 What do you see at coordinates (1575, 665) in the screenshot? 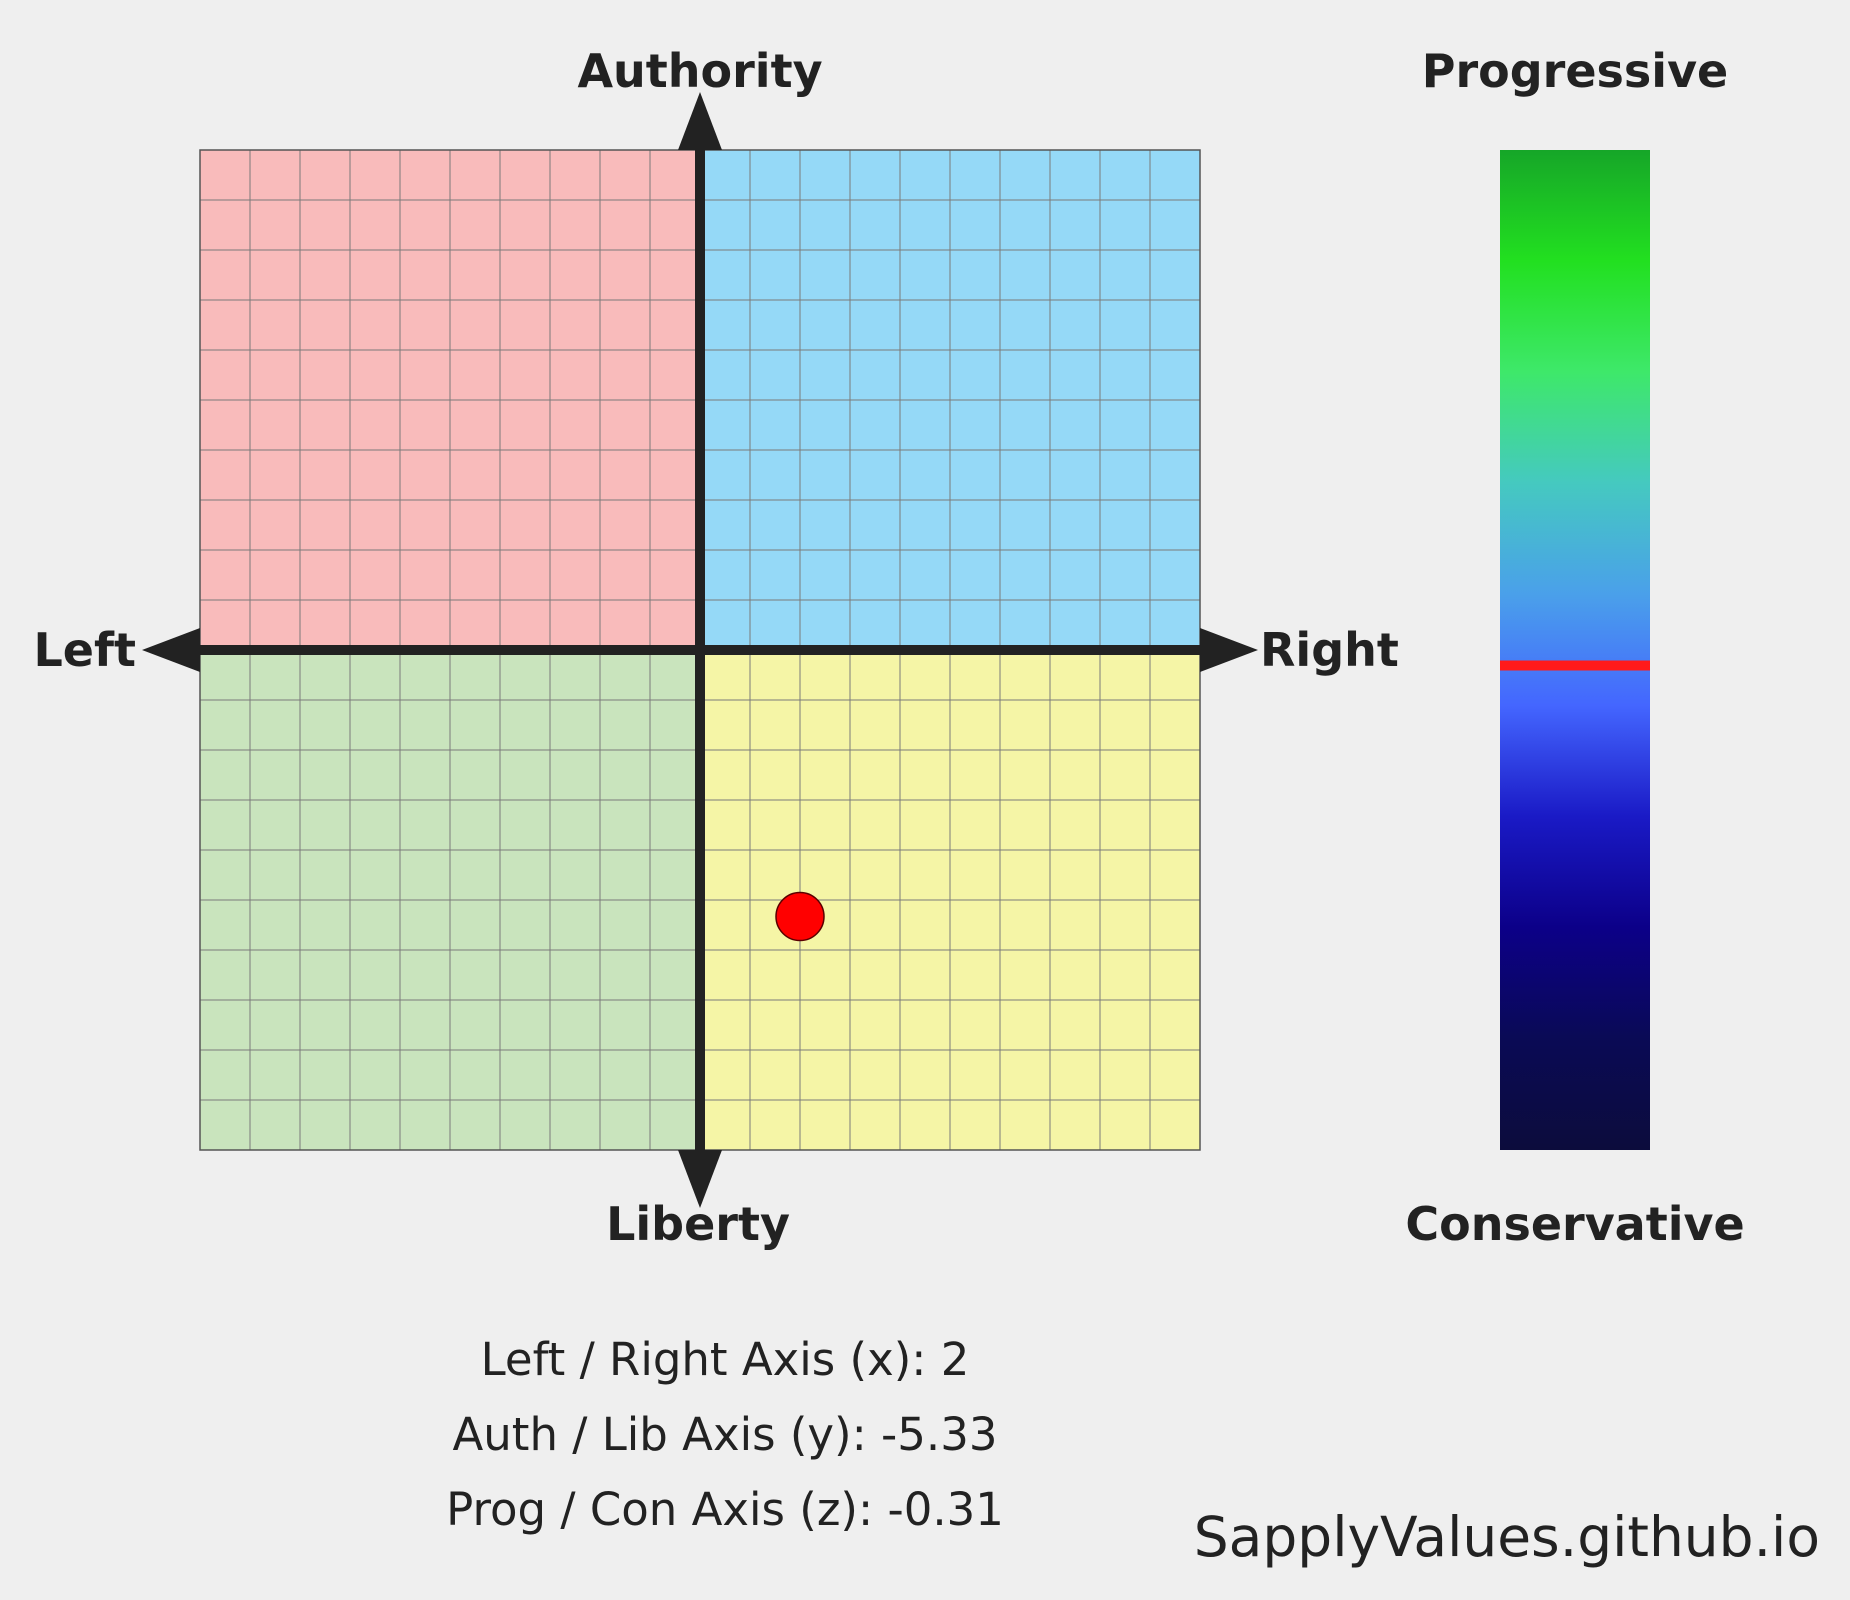
I see `prog-con-marker` at bounding box center [1575, 665].